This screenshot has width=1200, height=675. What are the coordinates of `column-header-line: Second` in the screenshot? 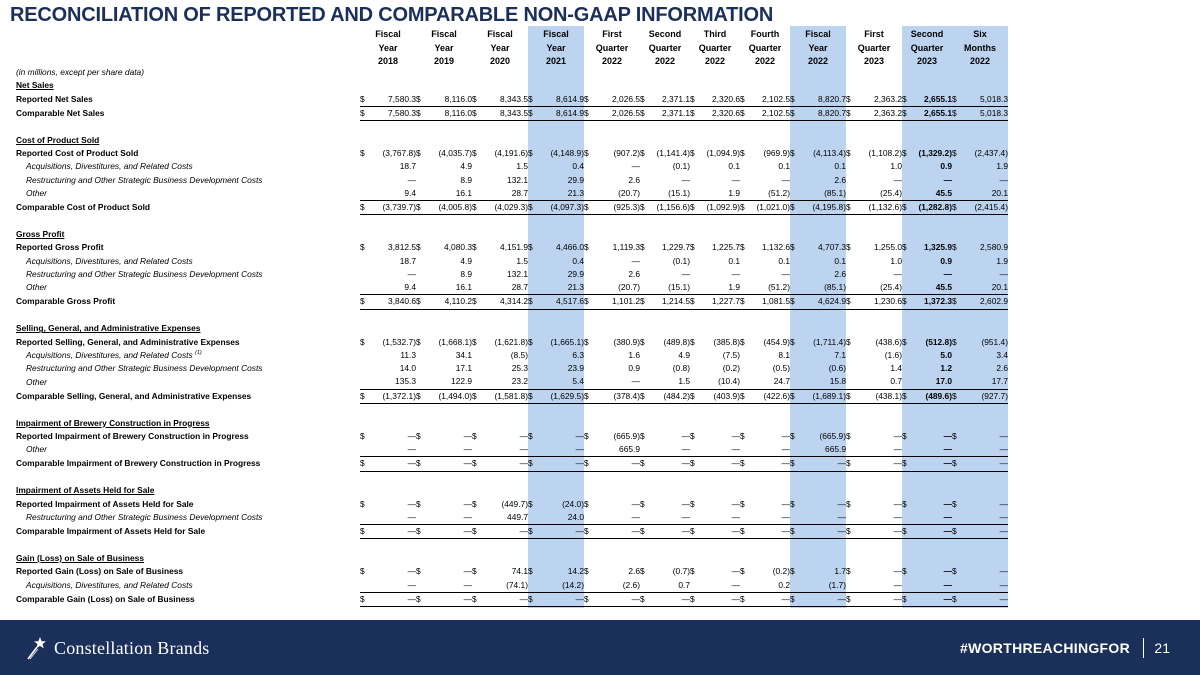 It's located at (665, 34).